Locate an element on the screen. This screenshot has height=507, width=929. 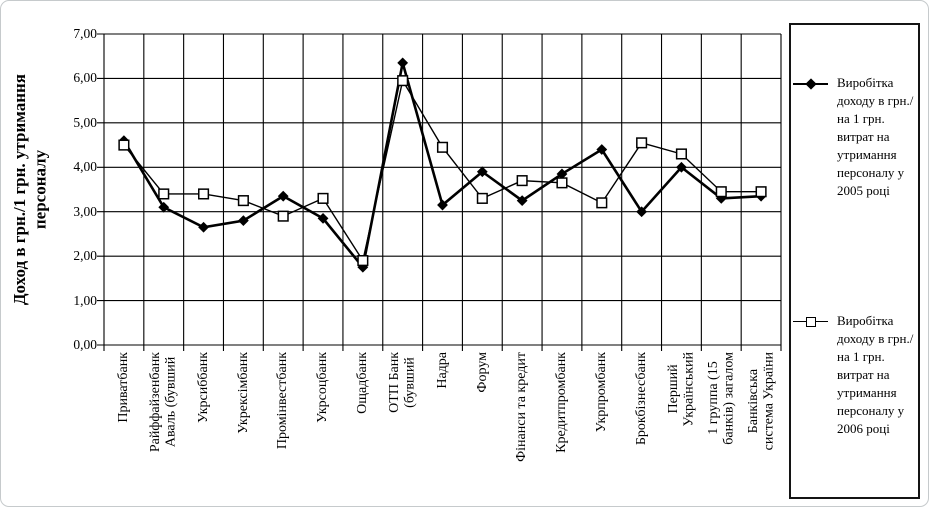
x-axis-label: Перший Український is located at coordinates (681, 389).